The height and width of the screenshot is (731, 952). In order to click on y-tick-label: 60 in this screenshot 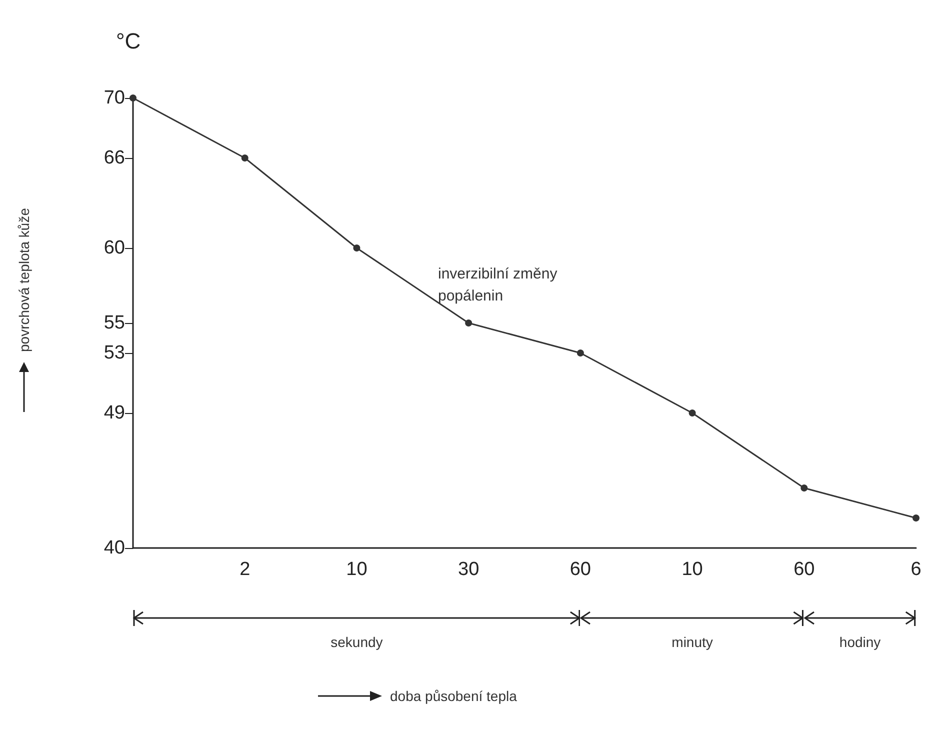, I will do `click(114, 248)`.